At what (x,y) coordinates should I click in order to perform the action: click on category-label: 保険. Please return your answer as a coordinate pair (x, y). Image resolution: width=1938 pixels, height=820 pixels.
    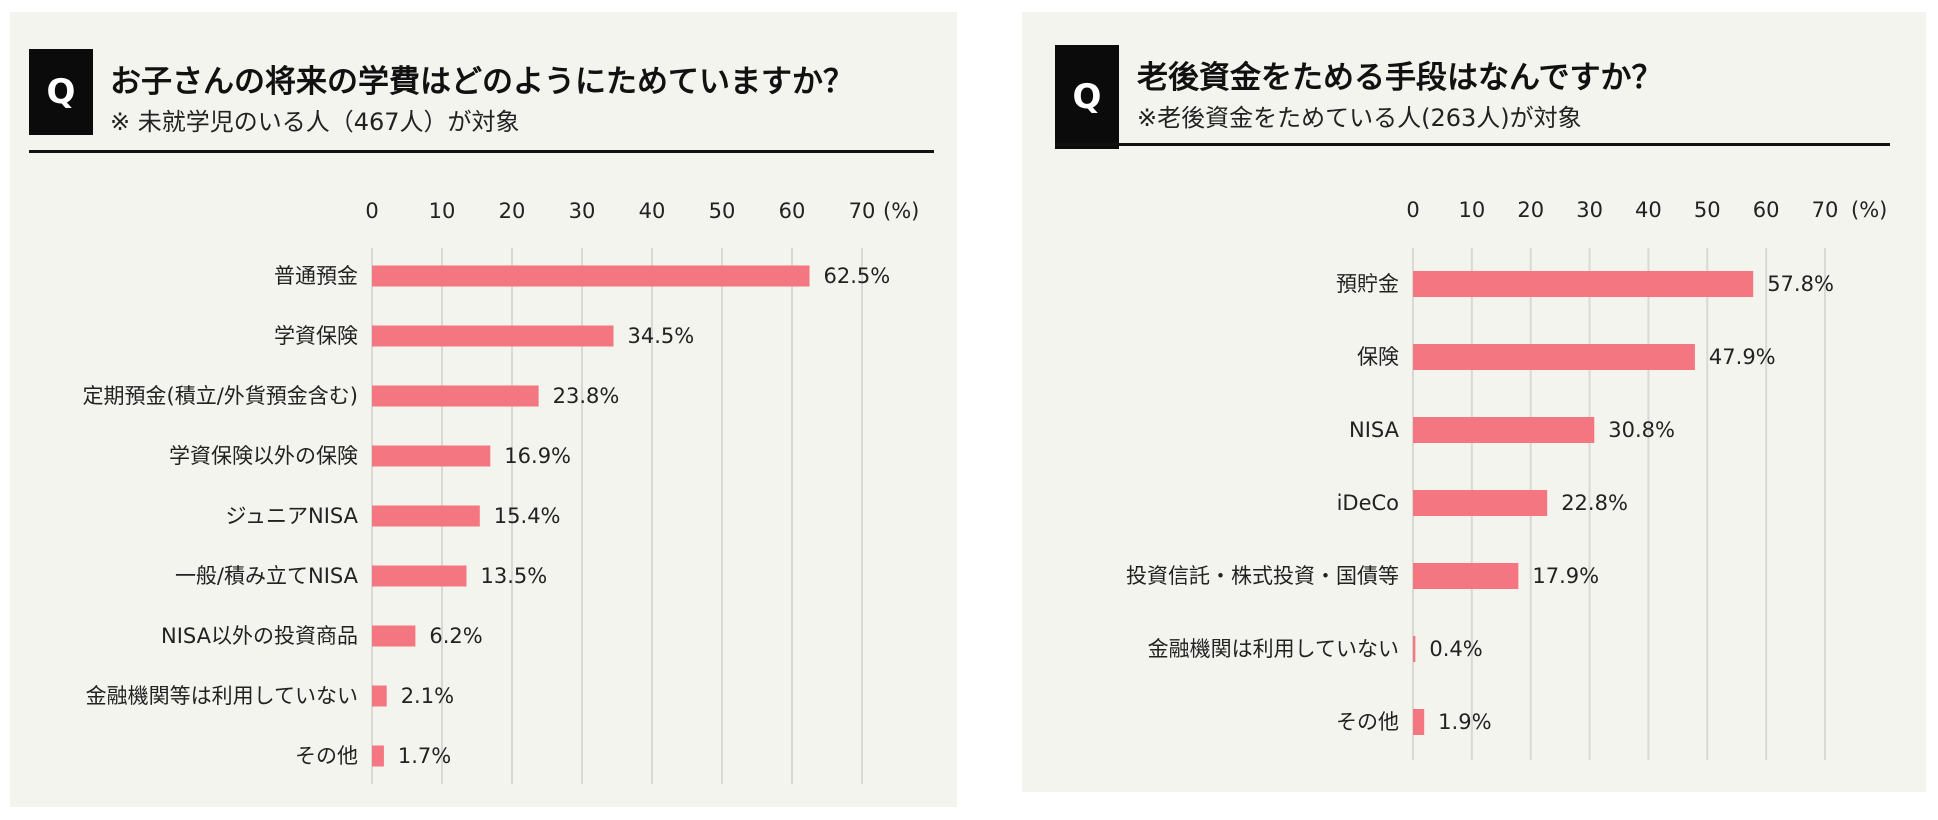
    Looking at the image, I should click on (1378, 357).